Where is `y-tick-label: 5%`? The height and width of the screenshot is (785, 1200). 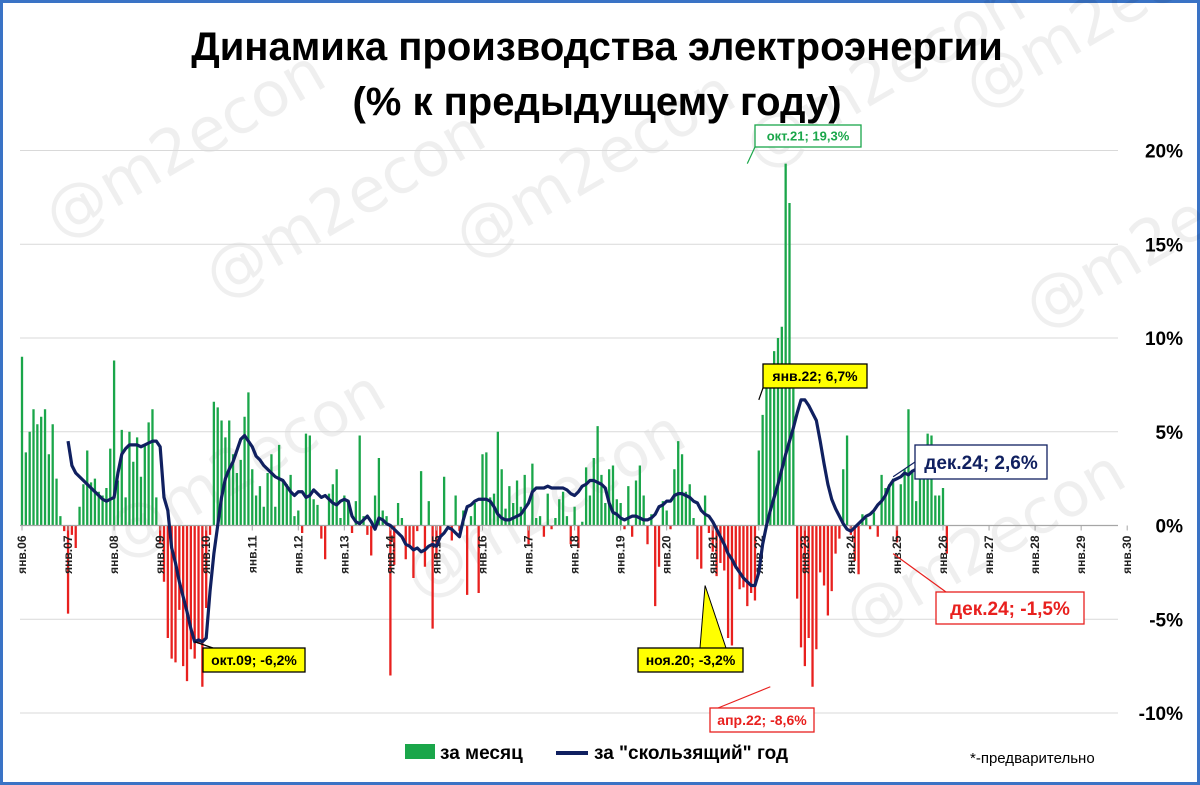
y-tick-label: 5% is located at coordinates (1170, 433).